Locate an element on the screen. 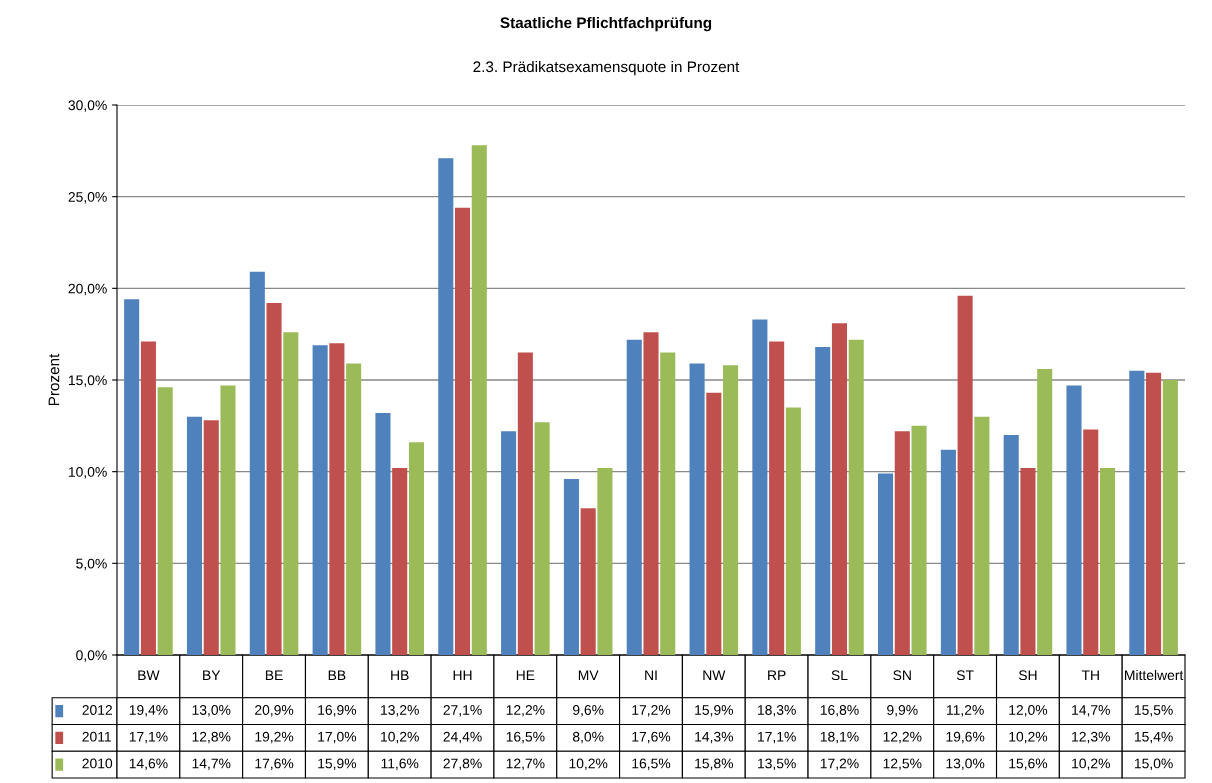 This screenshot has width=1212, height=783. data-label: 27,8% is located at coordinates (462, 764).